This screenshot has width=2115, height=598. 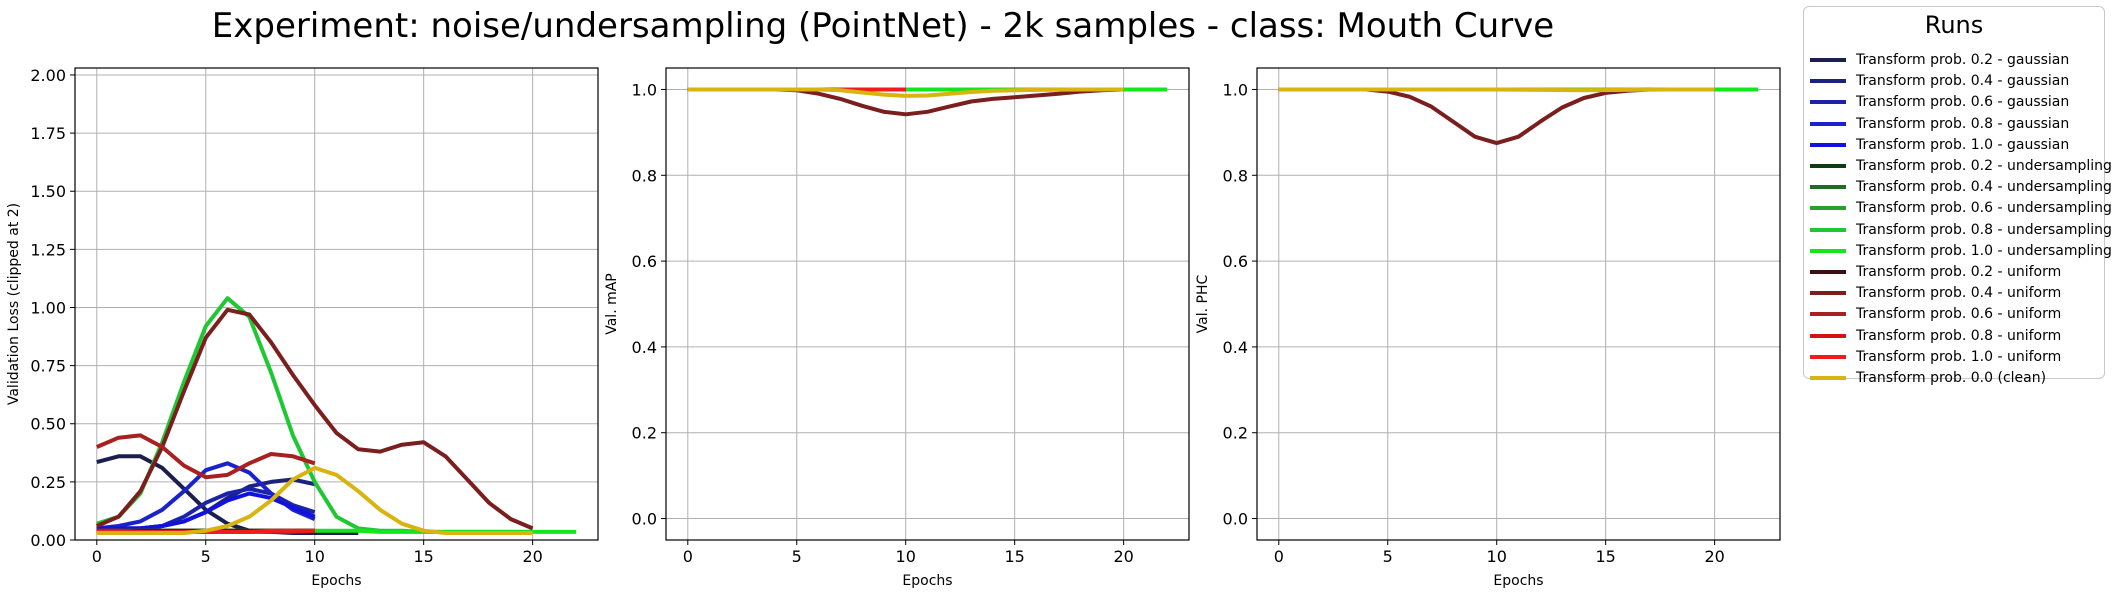 I want to click on y-tick-label-5: 1.0, so click(x=644, y=89).